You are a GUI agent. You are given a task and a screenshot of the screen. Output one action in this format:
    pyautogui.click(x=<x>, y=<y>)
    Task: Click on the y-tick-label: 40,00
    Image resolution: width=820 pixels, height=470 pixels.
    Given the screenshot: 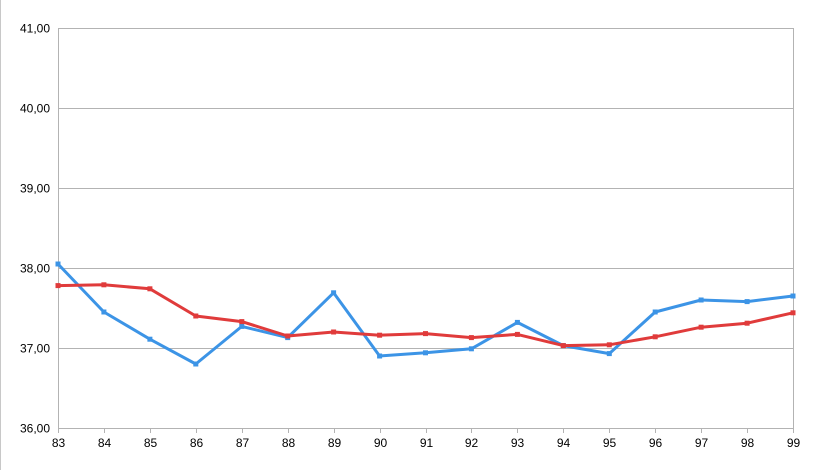 What is the action you would take?
    pyautogui.click(x=35, y=109)
    